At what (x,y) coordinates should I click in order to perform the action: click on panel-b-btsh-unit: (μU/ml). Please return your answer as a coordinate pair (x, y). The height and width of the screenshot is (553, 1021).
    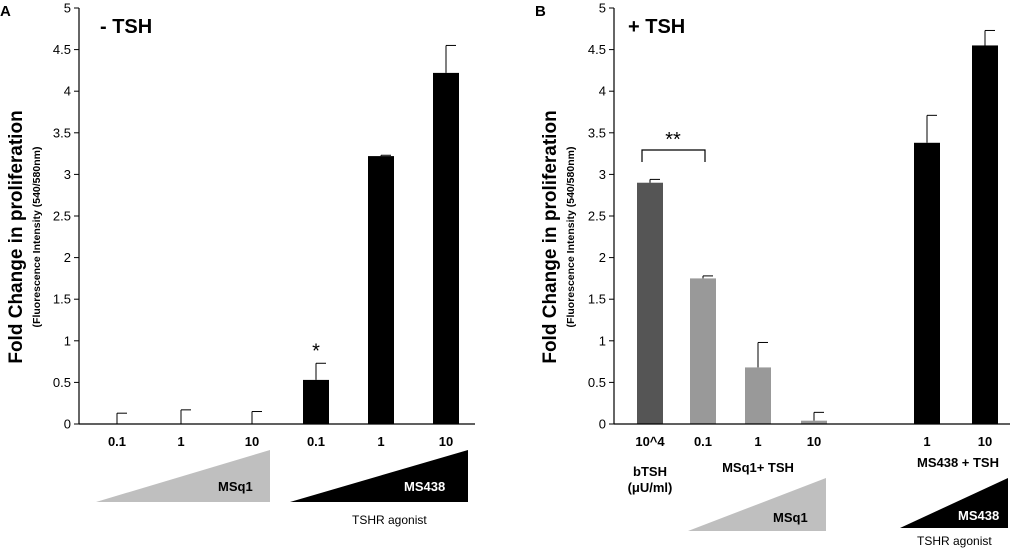
    Looking at the image, I should click on (650, 487).